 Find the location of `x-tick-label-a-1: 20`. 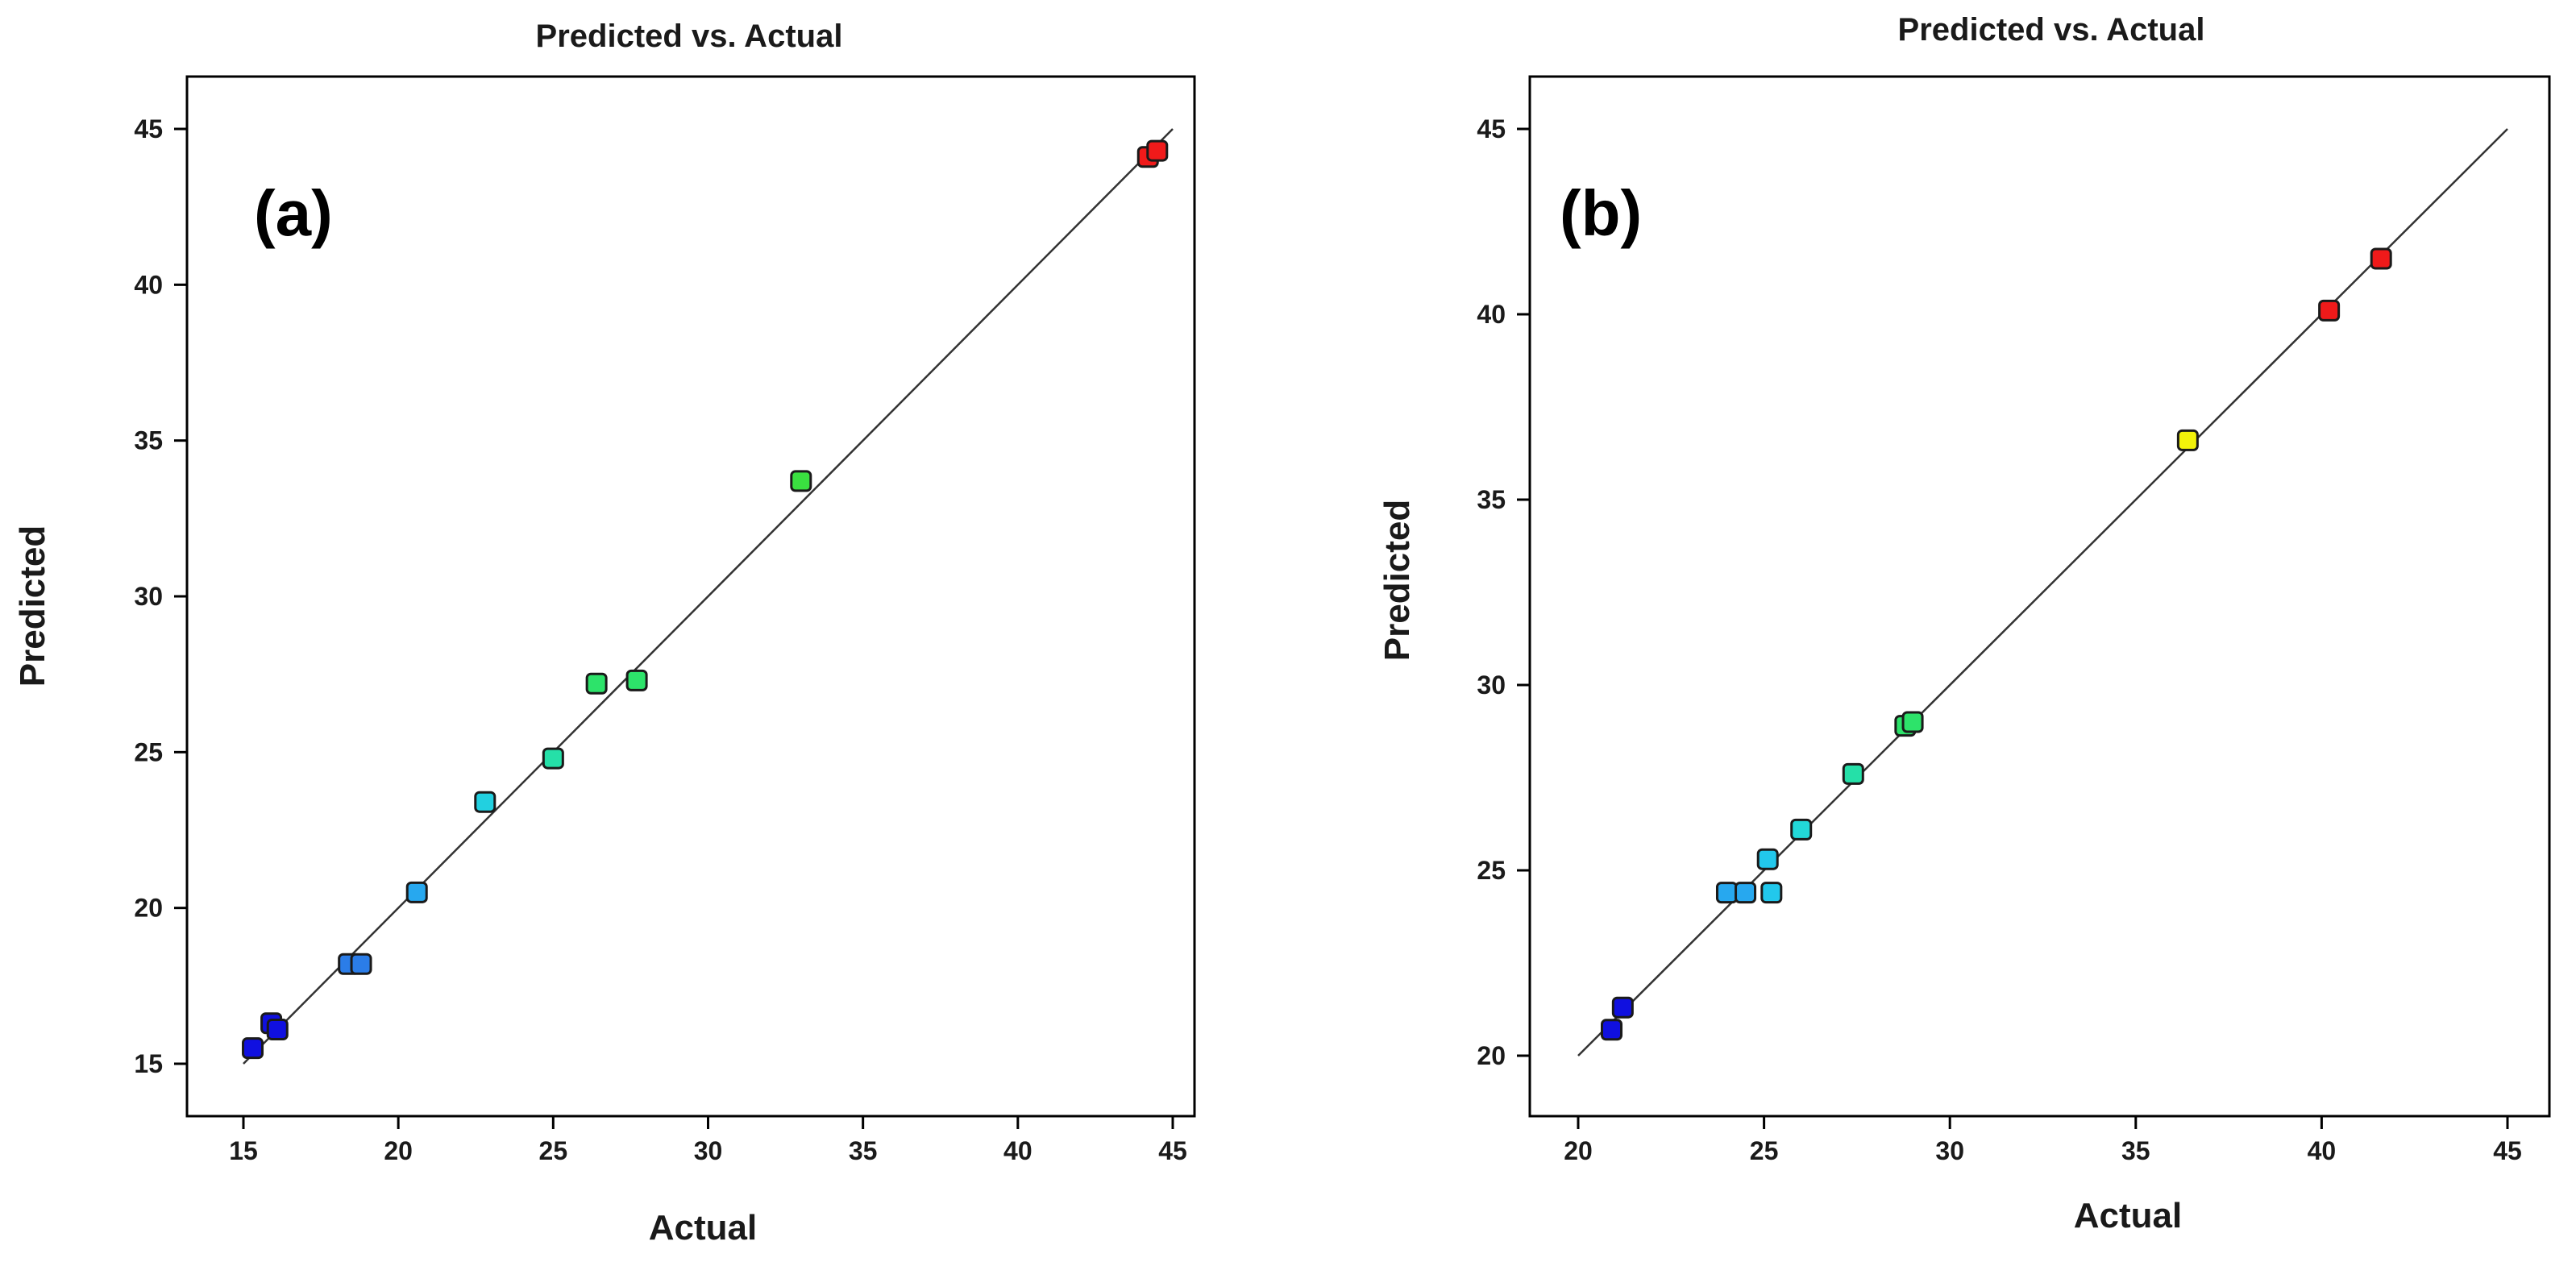

x-tick-label-a-1: 20 is located at coordinates (398, 1150).